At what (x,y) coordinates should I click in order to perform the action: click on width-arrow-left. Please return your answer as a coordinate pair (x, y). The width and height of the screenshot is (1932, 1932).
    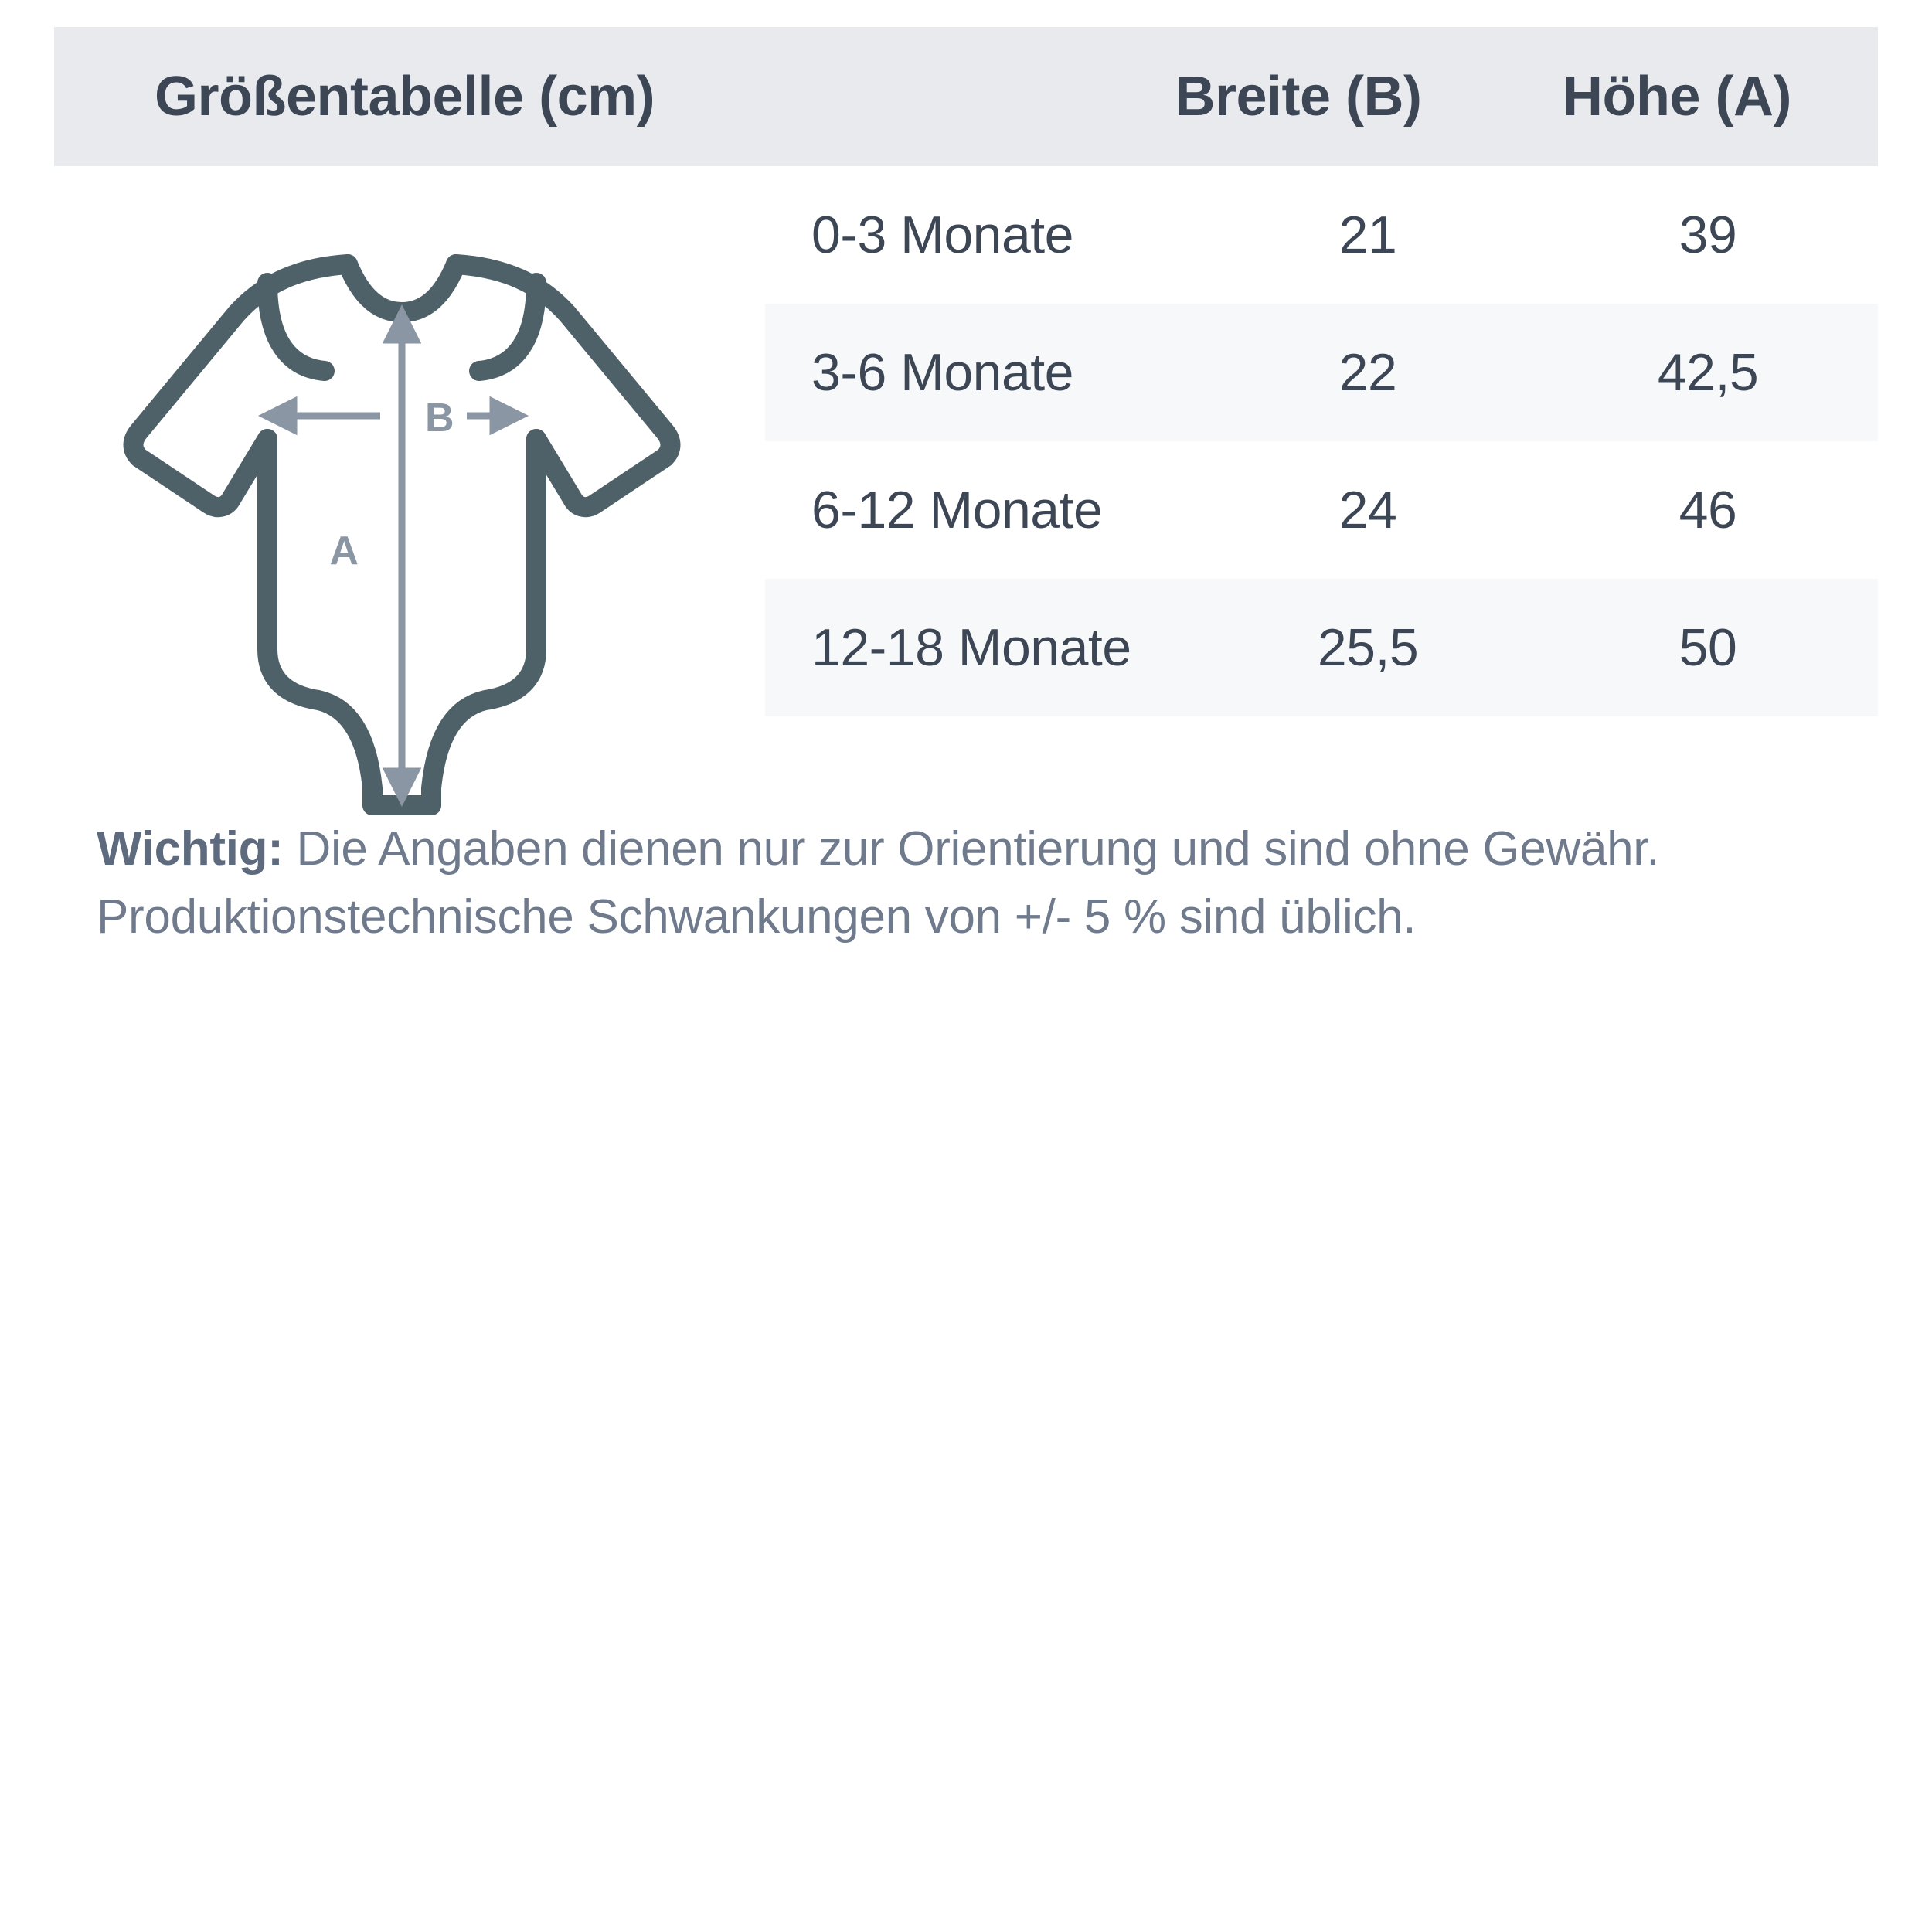
    Looking at the image, I should click on (277, 416).